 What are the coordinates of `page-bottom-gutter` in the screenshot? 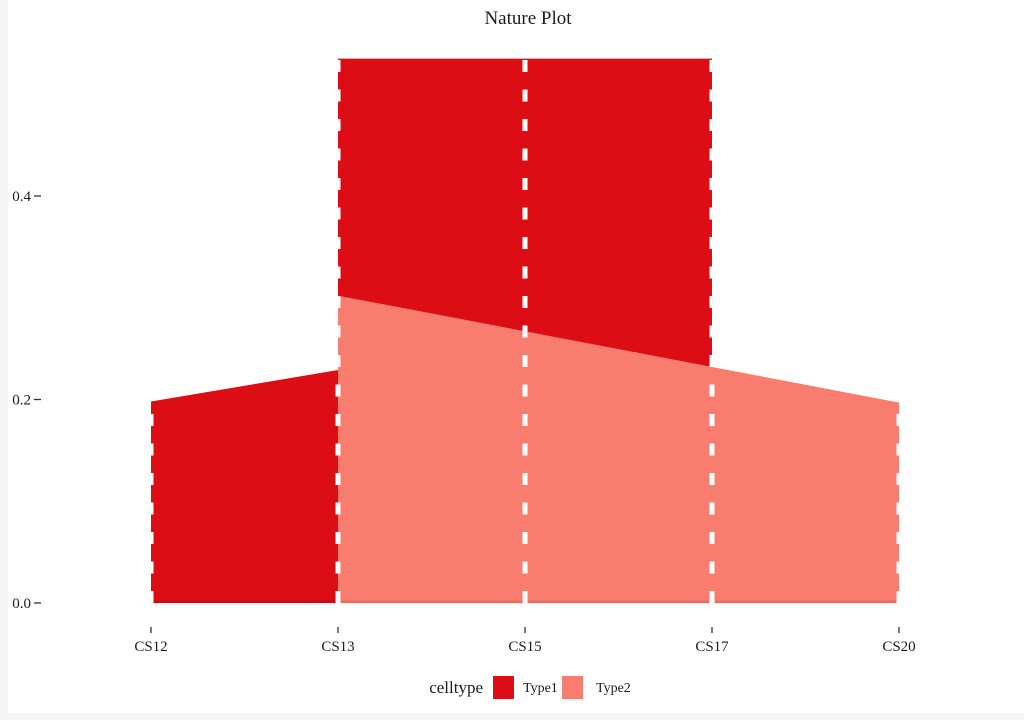 It's located at (512, 716).